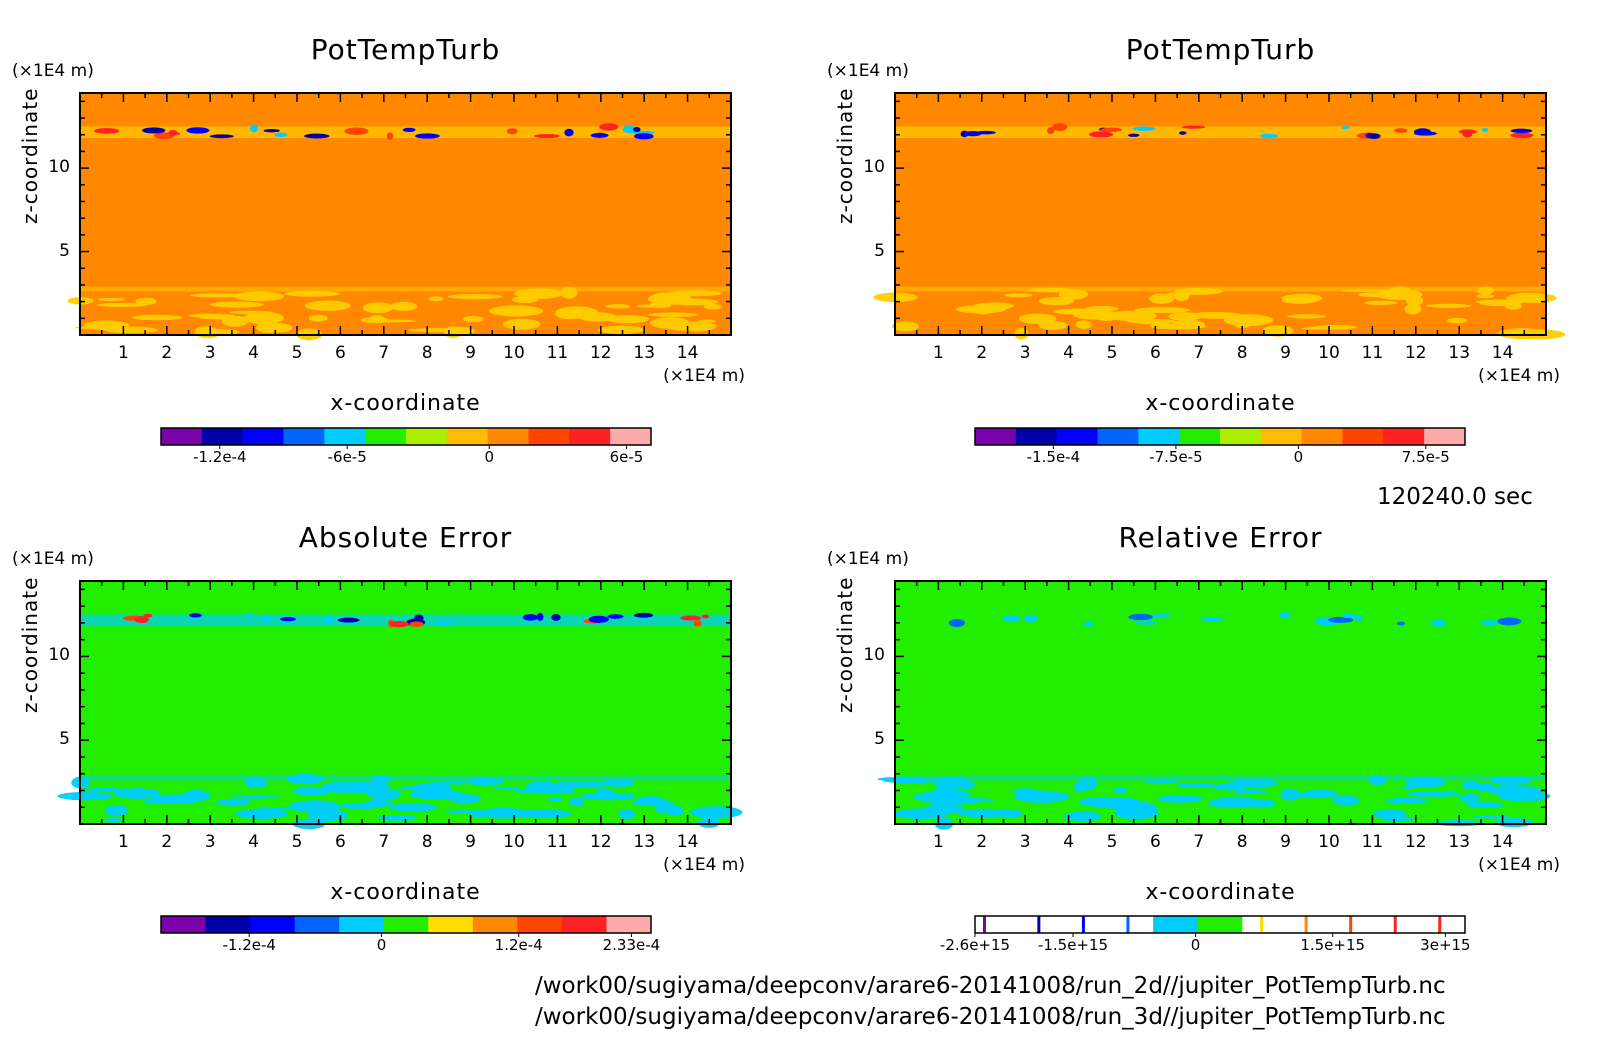 Image resolution: width=1604 pixels, height=1054 pixels. I want to click on x-tick-label: 7, so click(1199, 842).